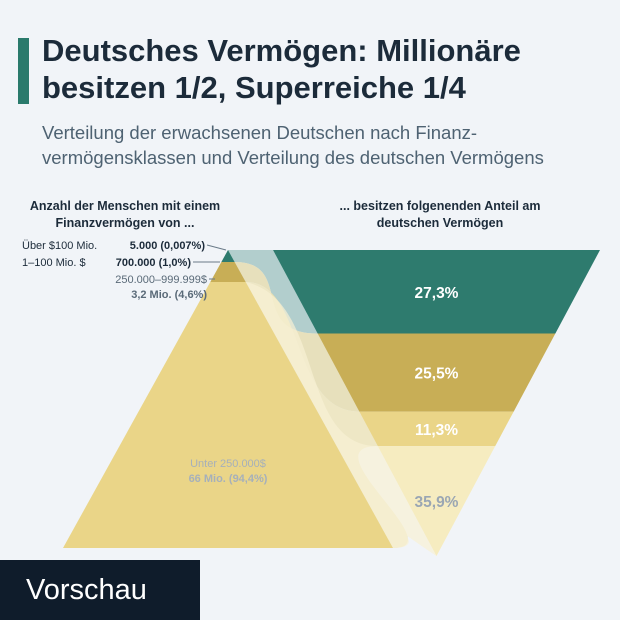 The width and height of the screenshot is (620, 620). Describe the element at coordinates (23, 71) in the screenshot. I see `title-accent-bar` at that location.